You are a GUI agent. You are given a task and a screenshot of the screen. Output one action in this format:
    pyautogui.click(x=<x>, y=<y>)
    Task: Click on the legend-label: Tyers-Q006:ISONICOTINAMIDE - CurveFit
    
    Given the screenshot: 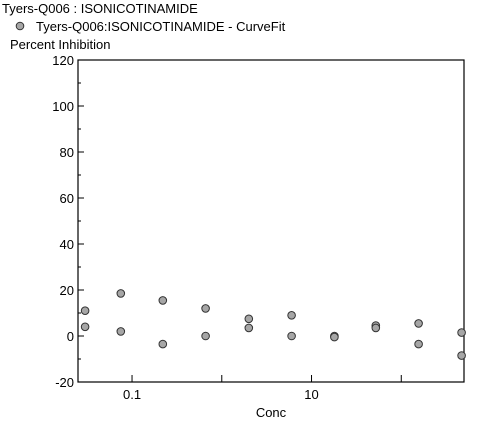 What is the action you would take?
    pyautogui.click(x=161, y=26)
    